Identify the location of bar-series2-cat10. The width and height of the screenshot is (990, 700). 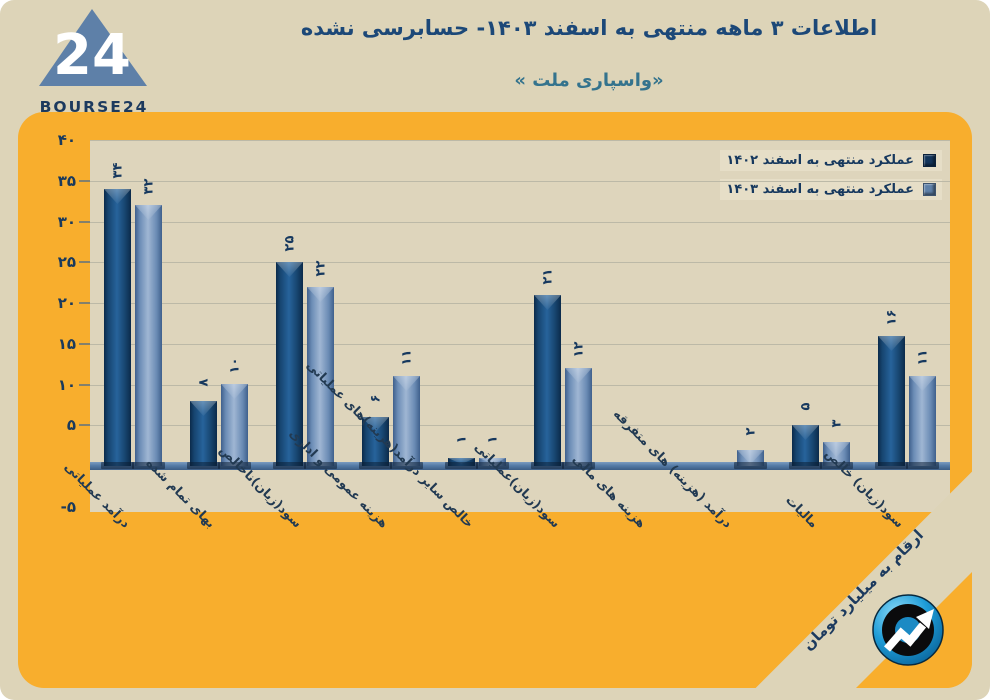
(922, 422).